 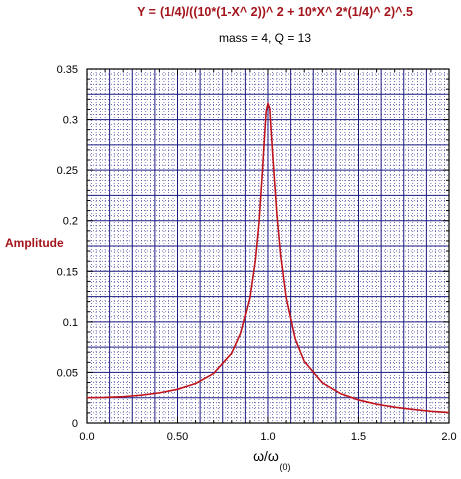 I want to click on y-tick-label: 0, so click(x=75, y=424).